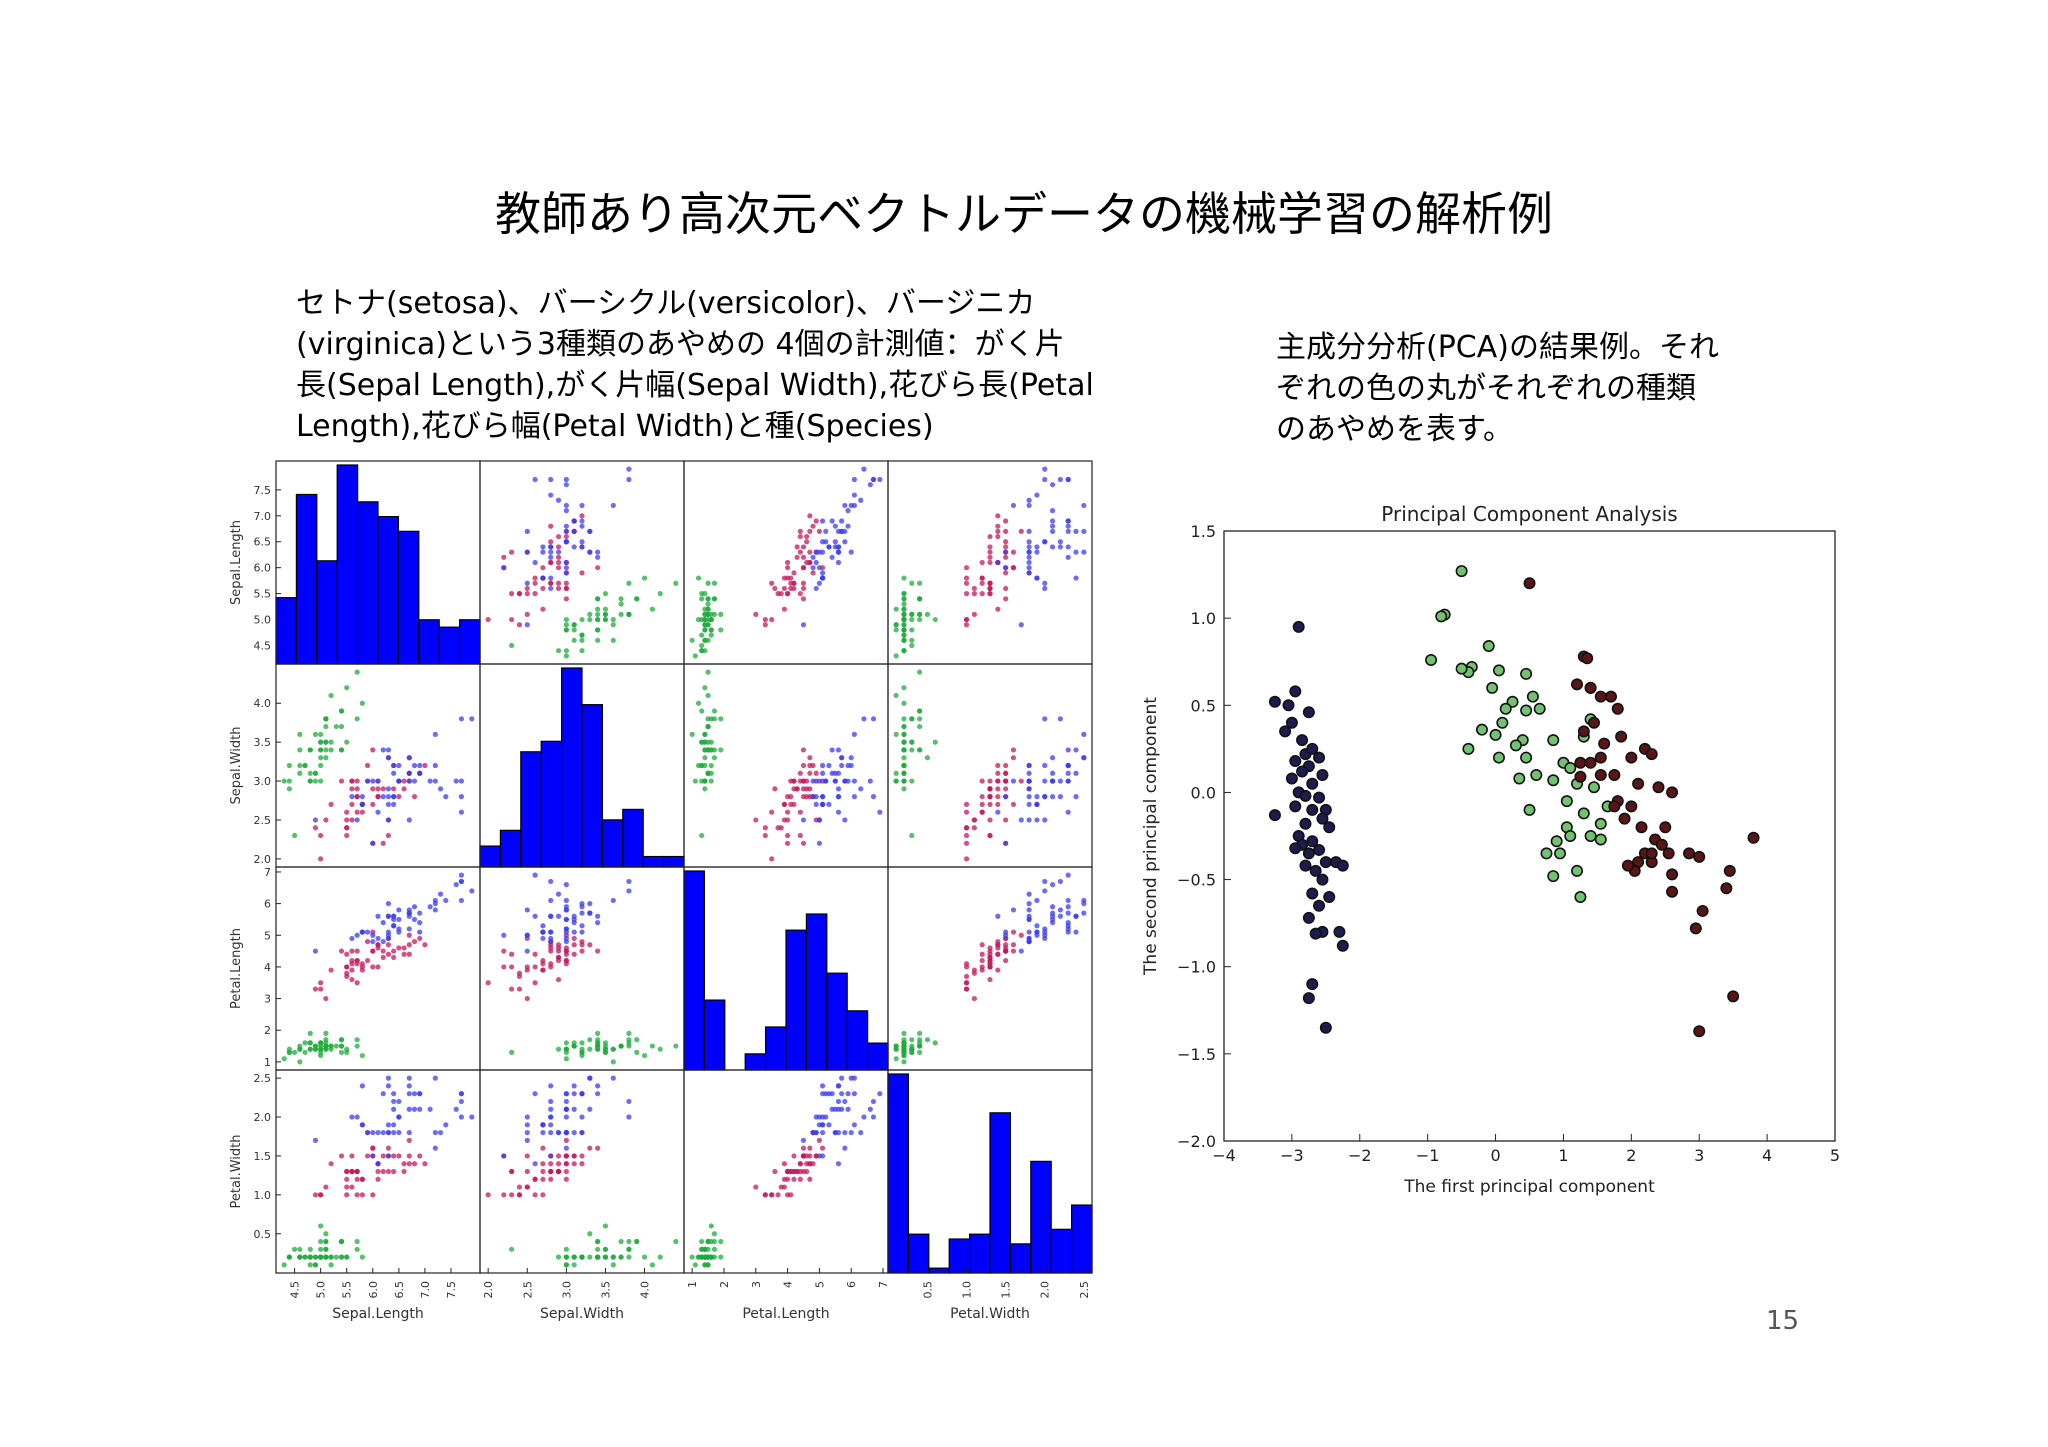 Image resolution: width=2048 pixels, height=1447 pixels. I want to click on left-text-line: セトナ(setosa)、バーシクル(versicolor)、バージニカ, so click(666, 303).